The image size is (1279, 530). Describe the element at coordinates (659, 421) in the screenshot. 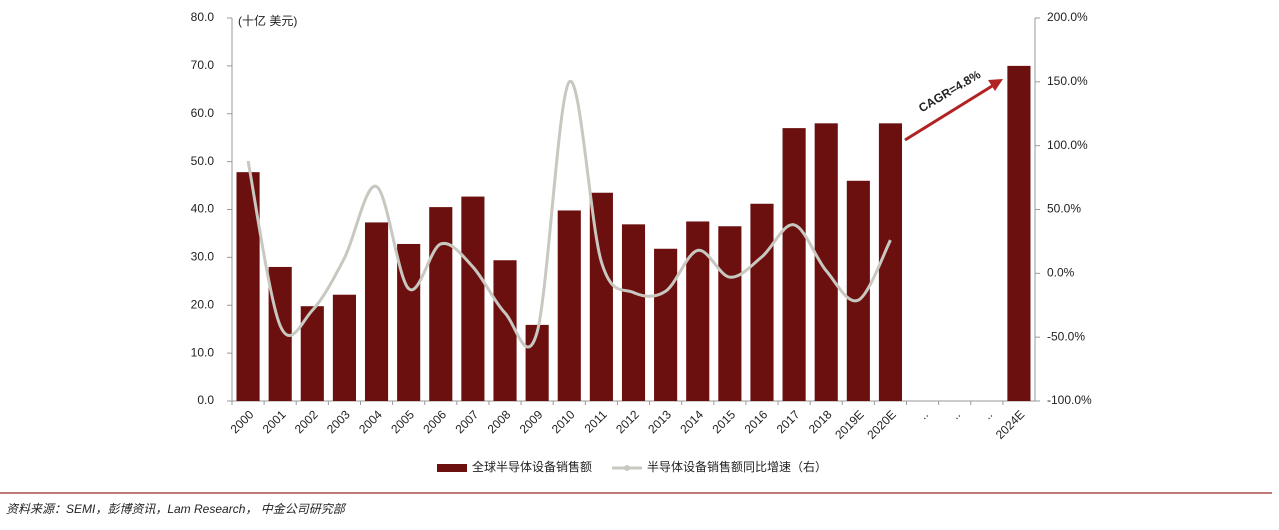

I see `x-tick-label: 2013` at that location.